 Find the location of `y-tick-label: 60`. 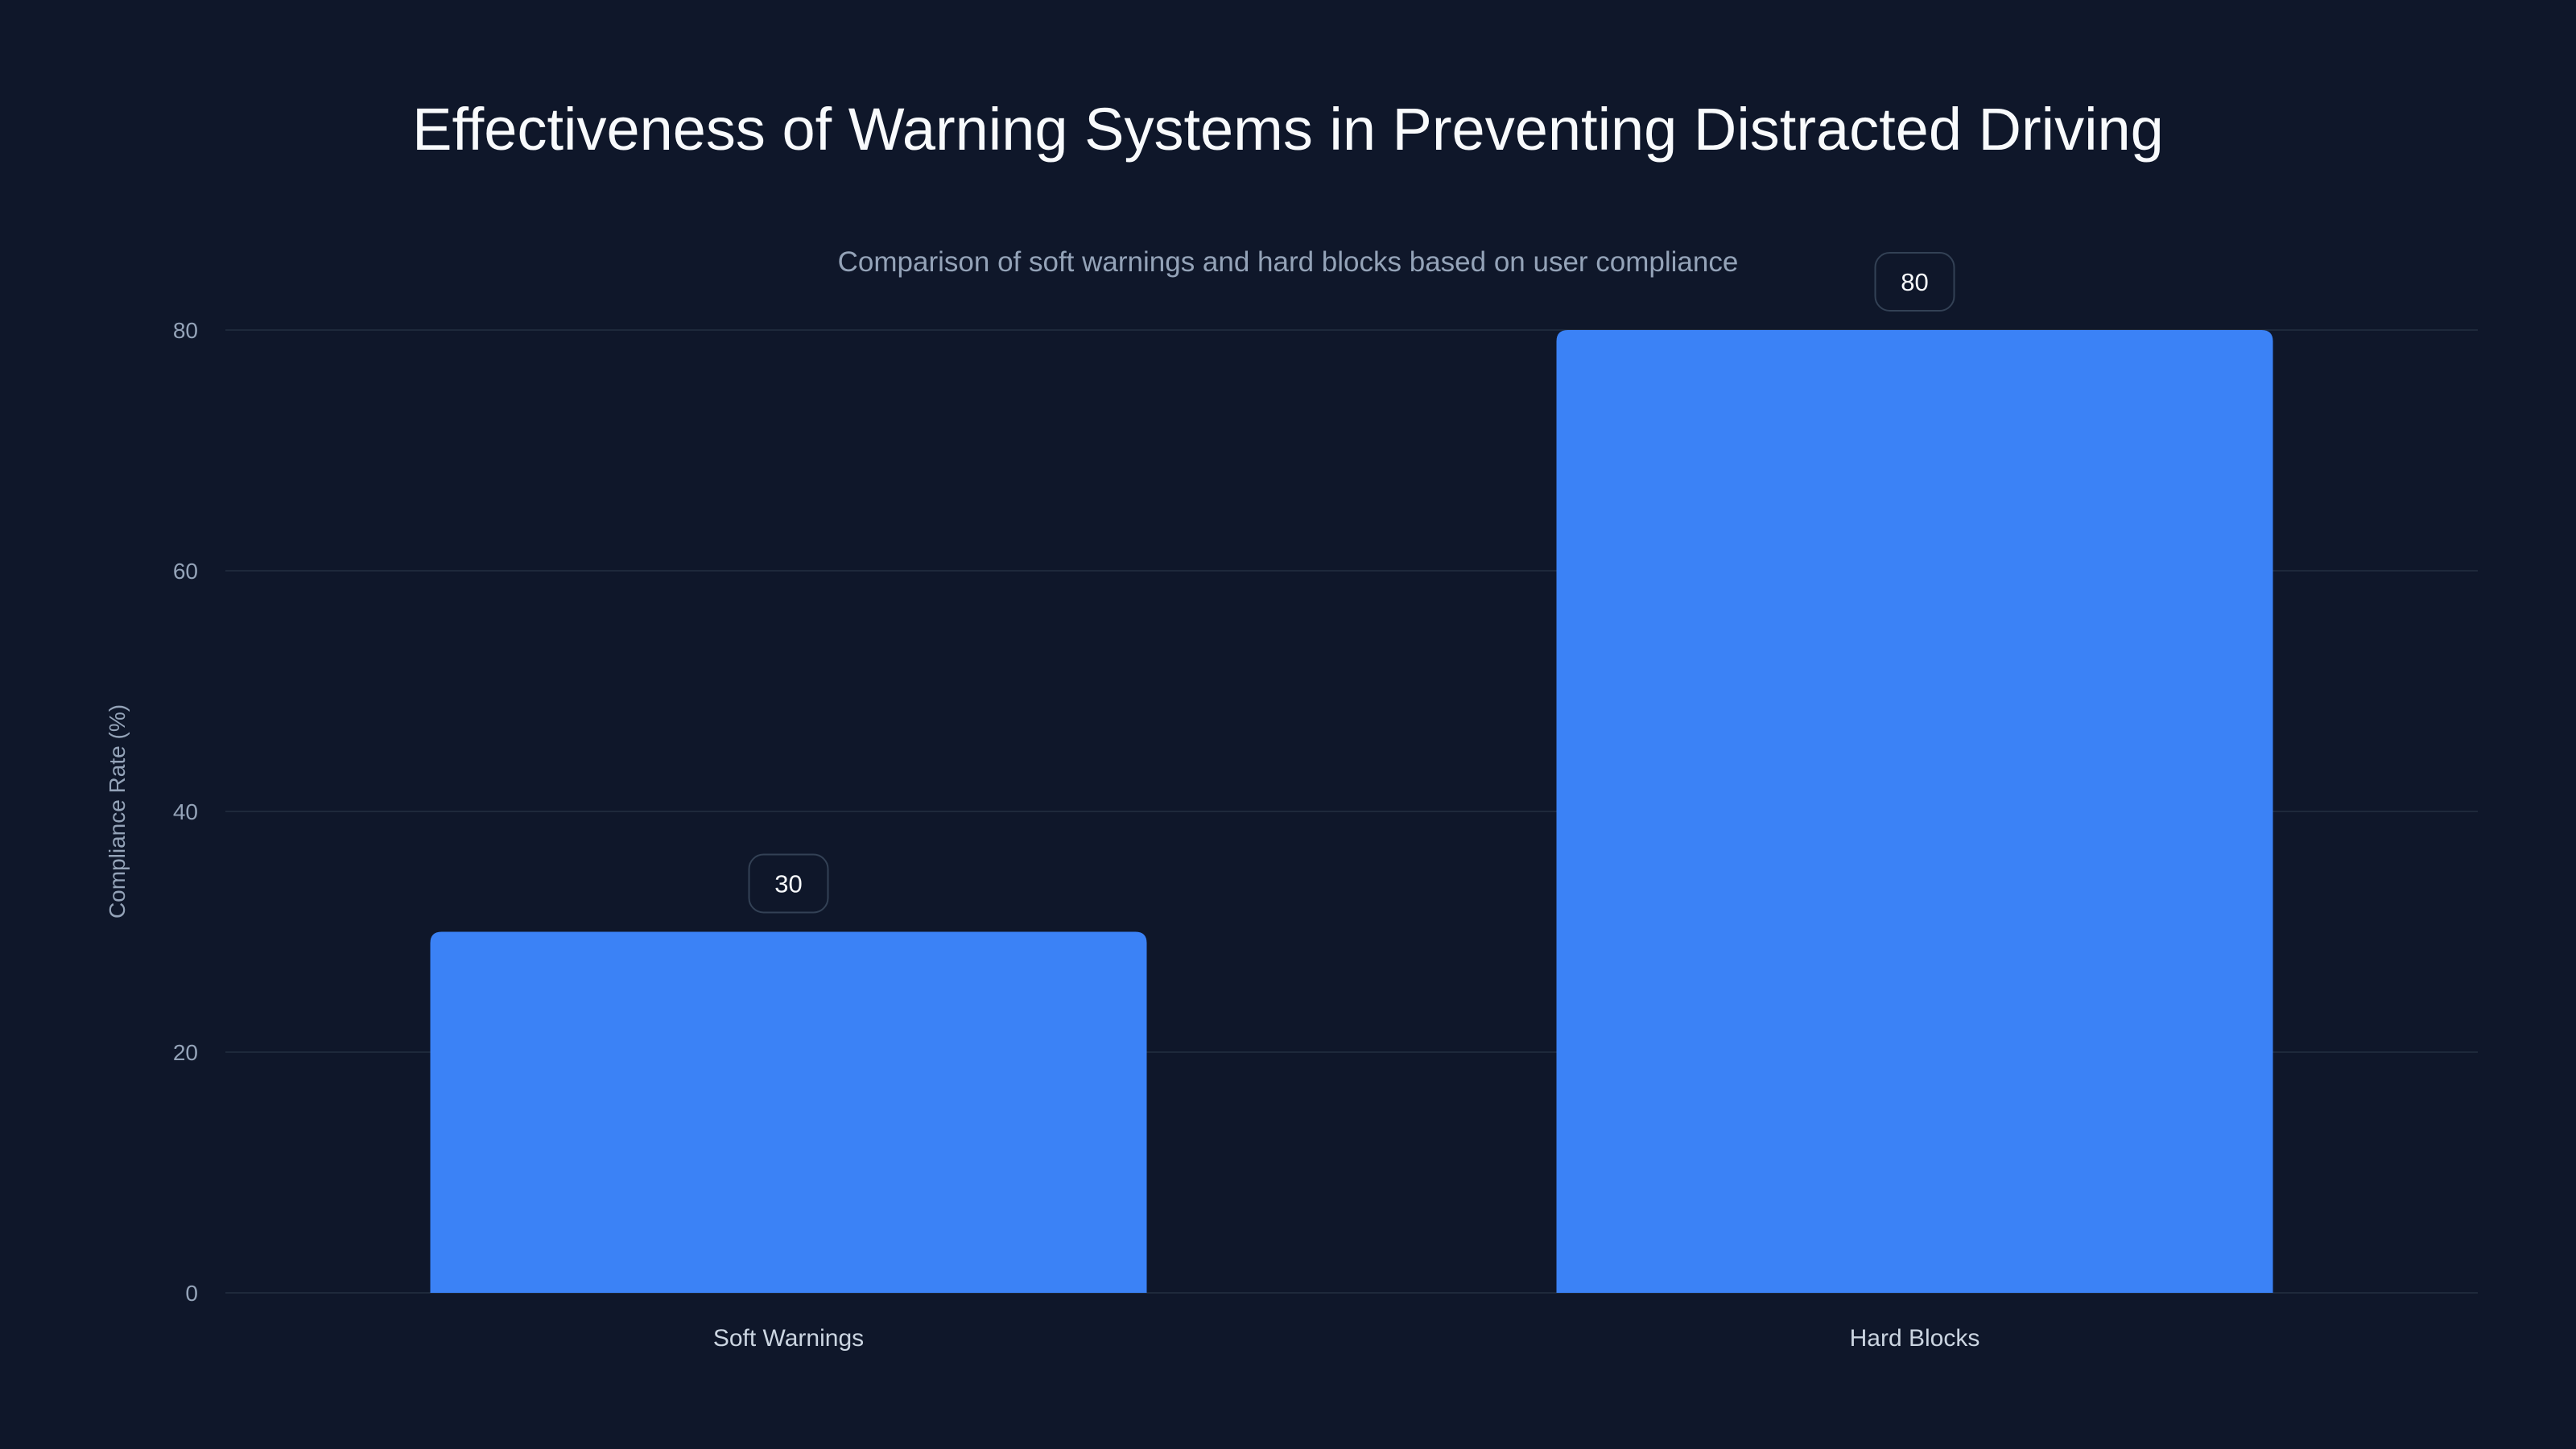

y-tick-label: 60 is located at coordinates (185, 571).